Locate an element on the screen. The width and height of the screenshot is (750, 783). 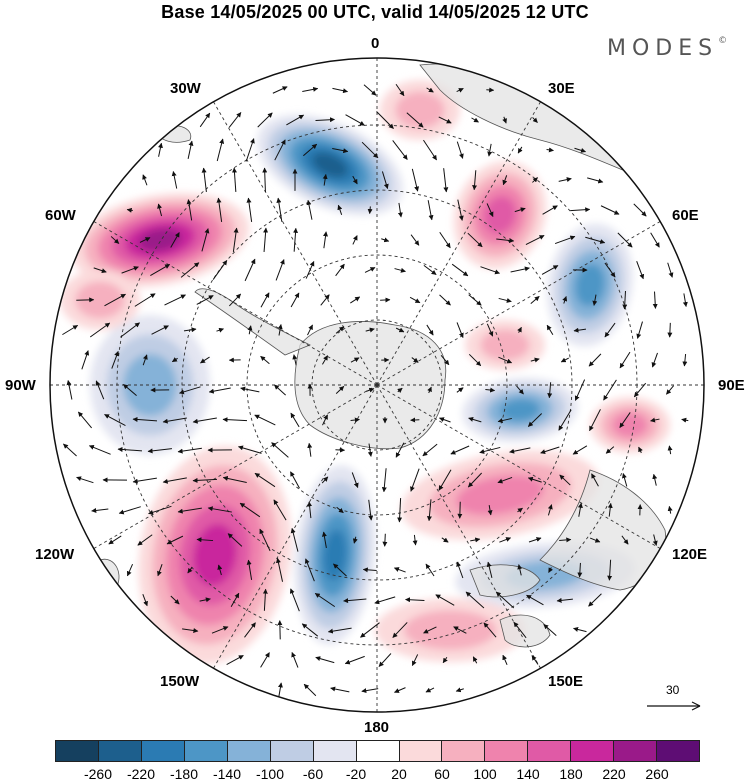
reference-vector: 30 is located at coordinates (675, 698).